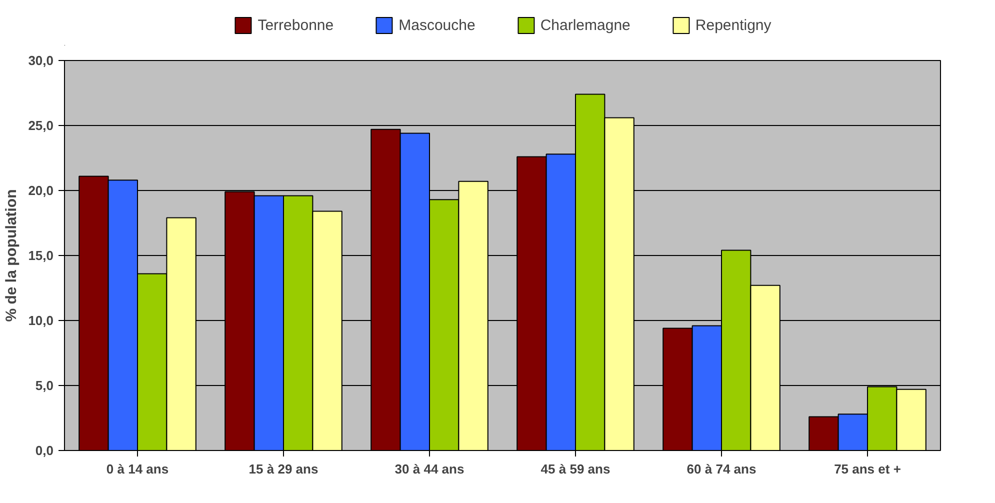 This screenshot has height=503, width=995. Describe the element at coordinates (868, 469) in the screenshot. I see `x-tick-label: 75 ans et +` at that location.